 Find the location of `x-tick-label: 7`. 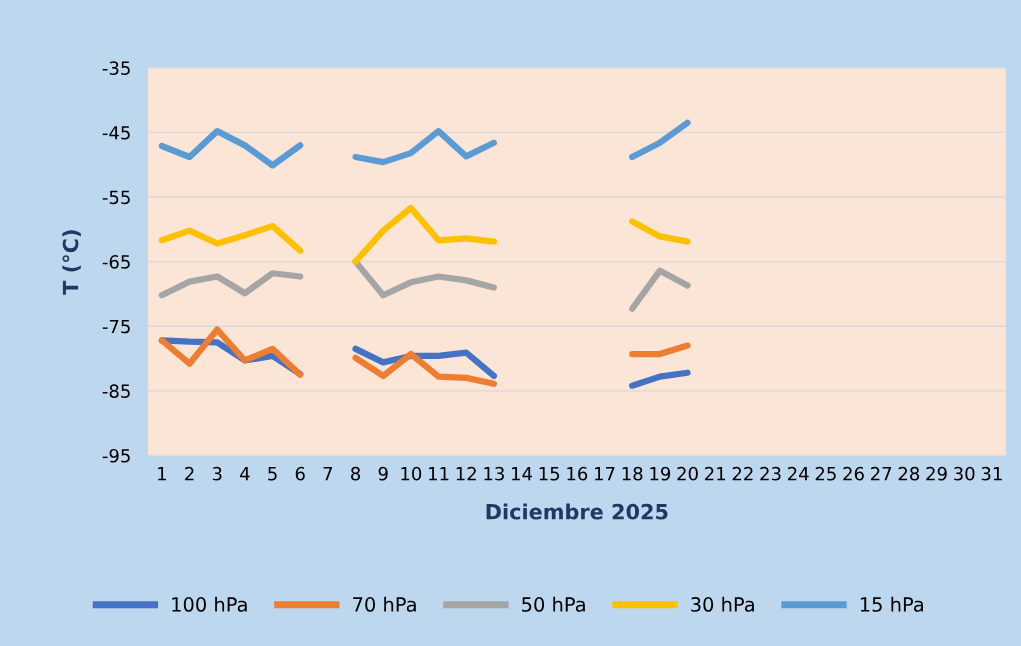

x-tick-label: 7 is located at coordinates (328, 474).